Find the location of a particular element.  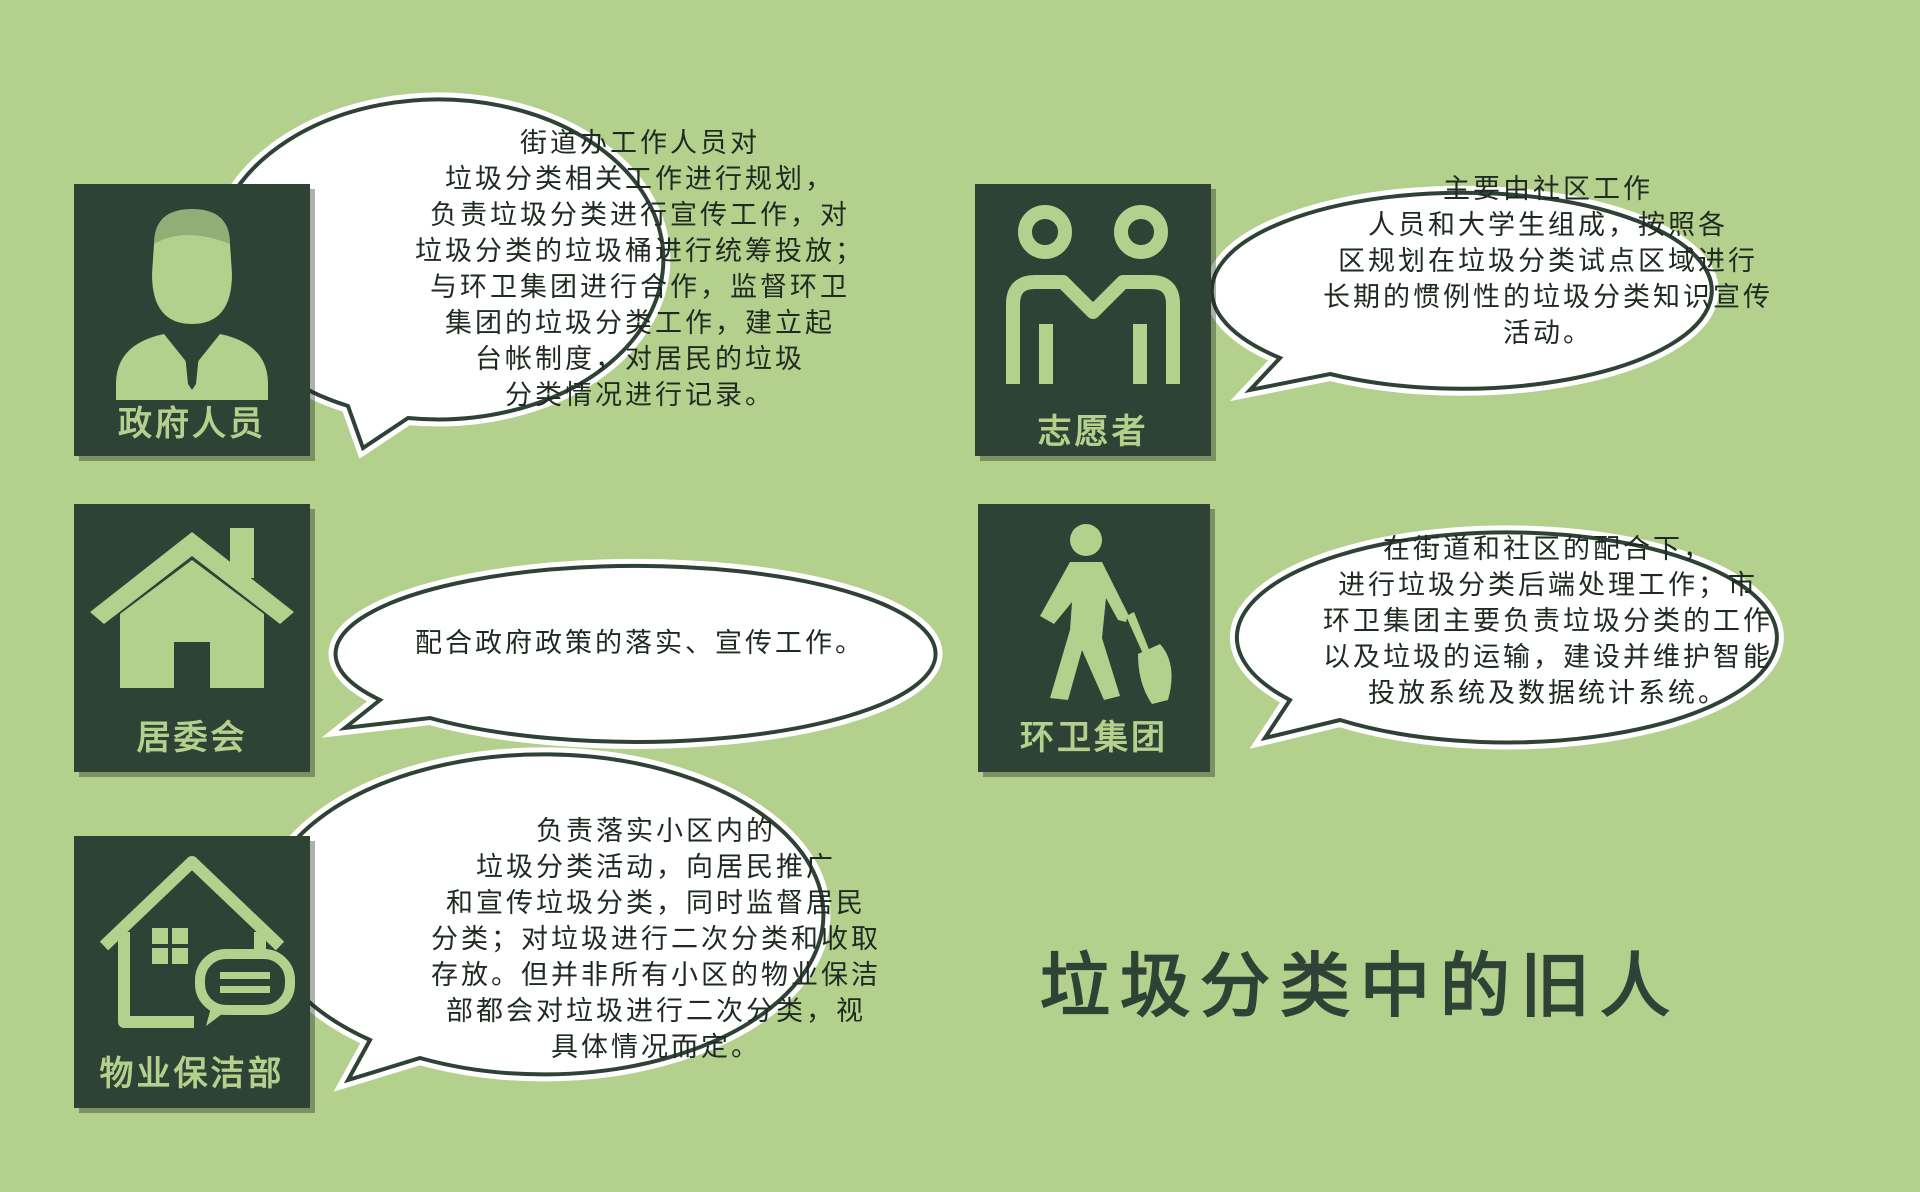

bubble-line: 配合政府政策的落实、宣传工作。 is located at coordinates (640, 643).